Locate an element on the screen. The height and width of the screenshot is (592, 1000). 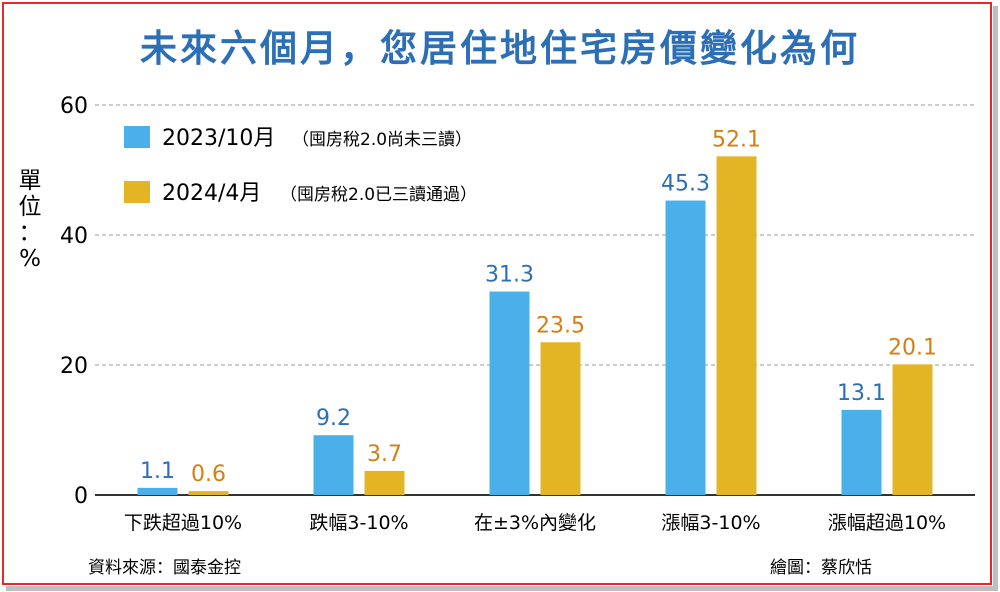
data-label: 0.6 is located at coordinates (208, 474).